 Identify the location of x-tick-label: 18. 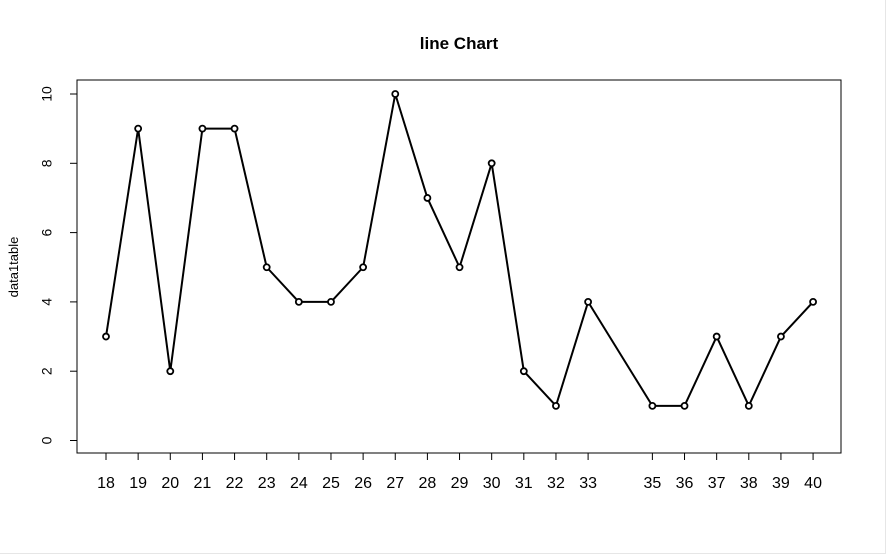
(106, 483).